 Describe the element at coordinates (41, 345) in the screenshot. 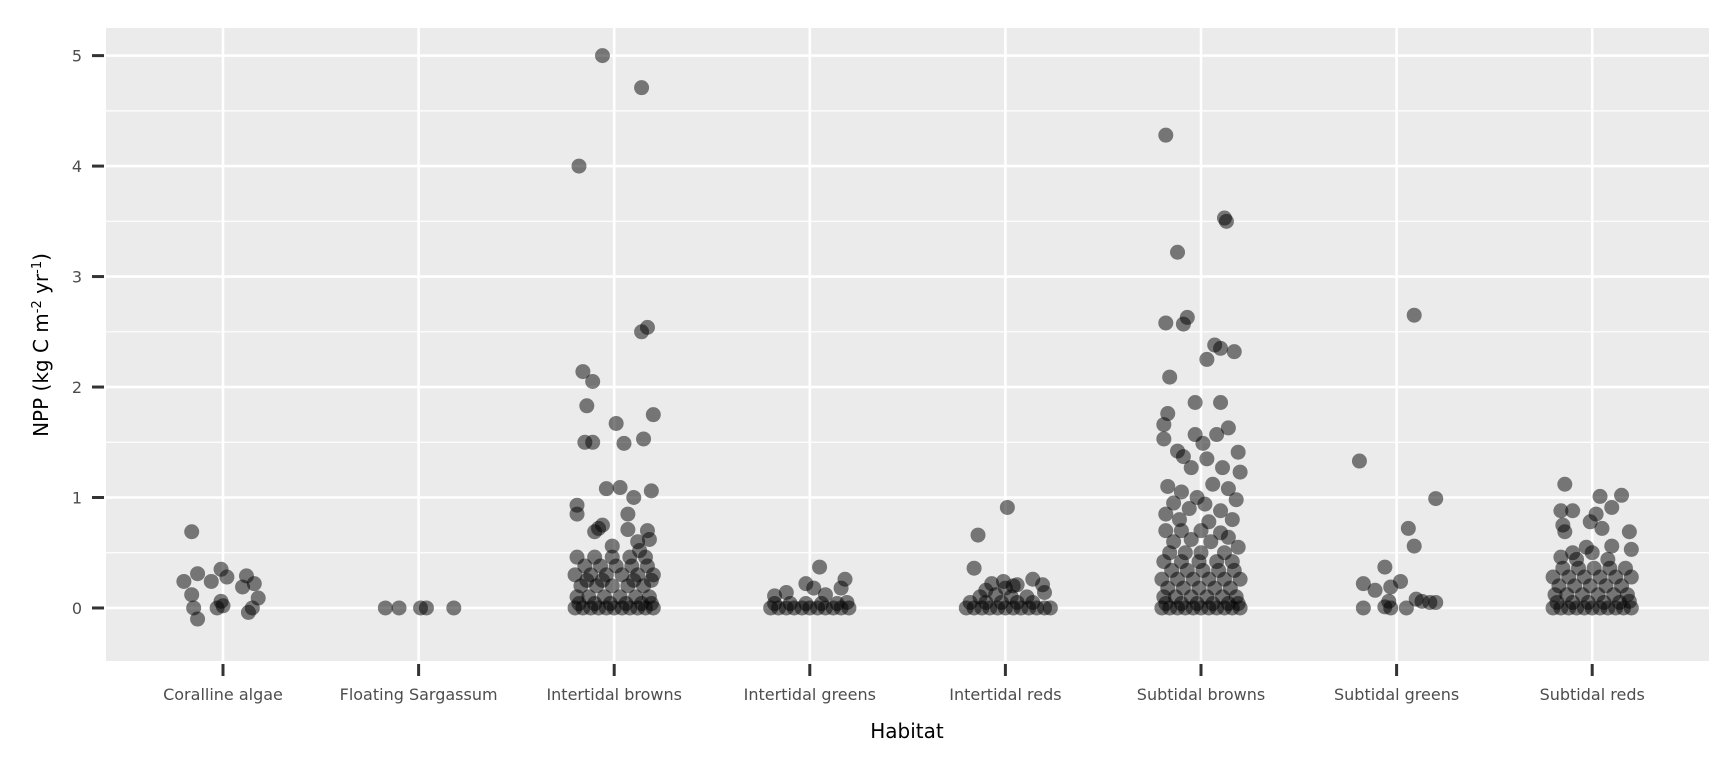

I see `y-axis-title: NPP (kg C m-2 yr-1)` at that location.